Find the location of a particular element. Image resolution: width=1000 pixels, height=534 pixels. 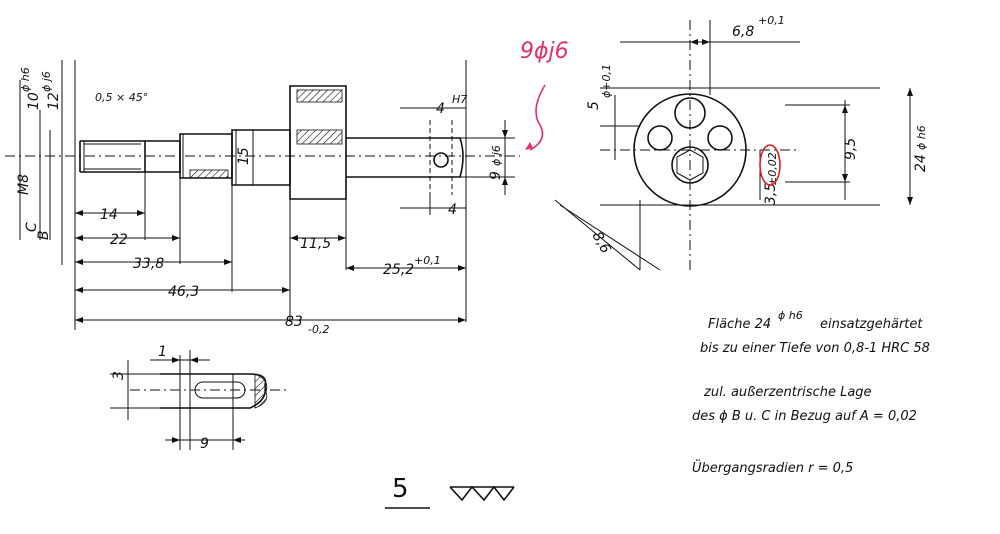

label-d10: 10 is located at coordinates (34, 101).